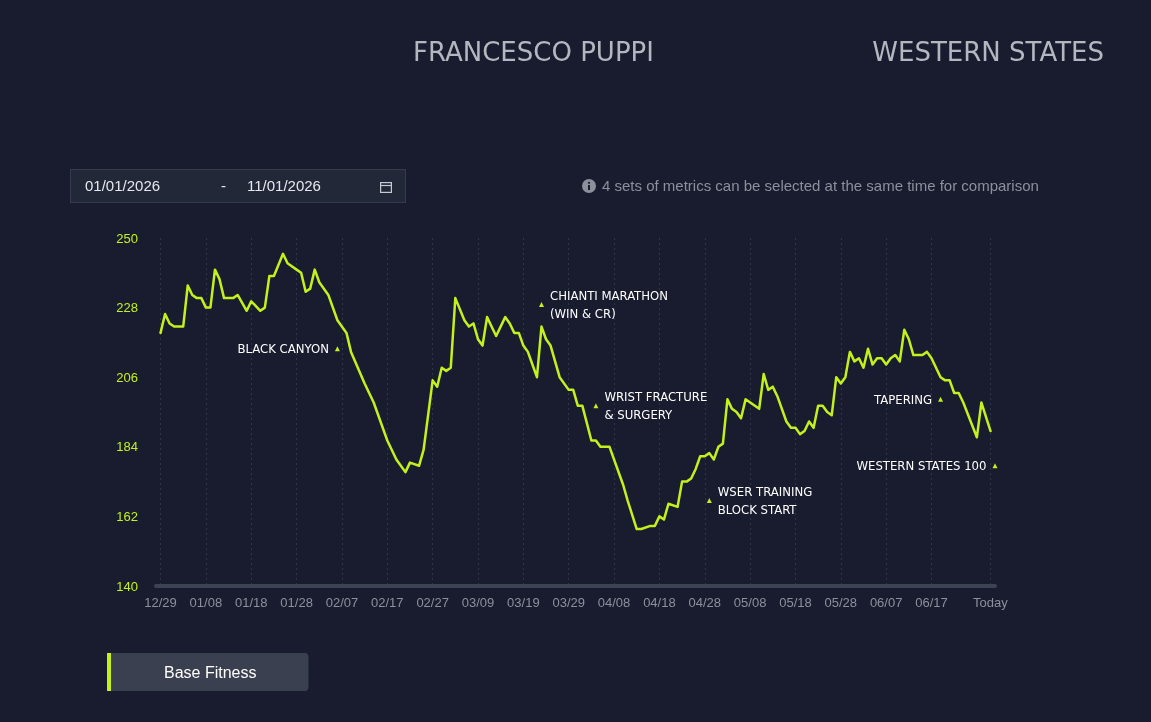 The width and height of the screenshot is (1151, 722). Describe the element at coordinates (160, 602) in the screenshot. I see `x-tick-label: 12/29` at that location.